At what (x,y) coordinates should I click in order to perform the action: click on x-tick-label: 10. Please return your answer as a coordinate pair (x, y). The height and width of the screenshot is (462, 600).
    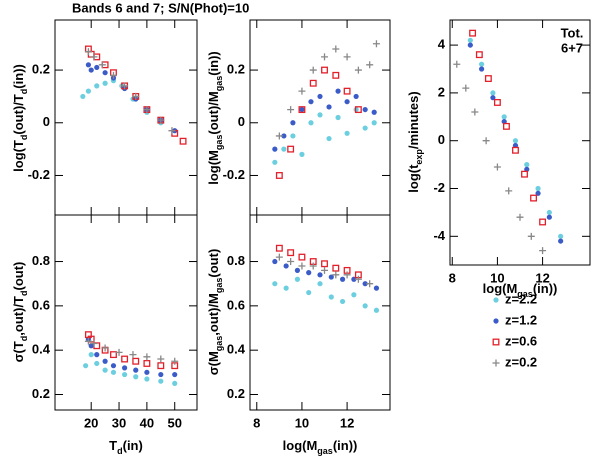
    Looking at the image, I should click on (497, 277).